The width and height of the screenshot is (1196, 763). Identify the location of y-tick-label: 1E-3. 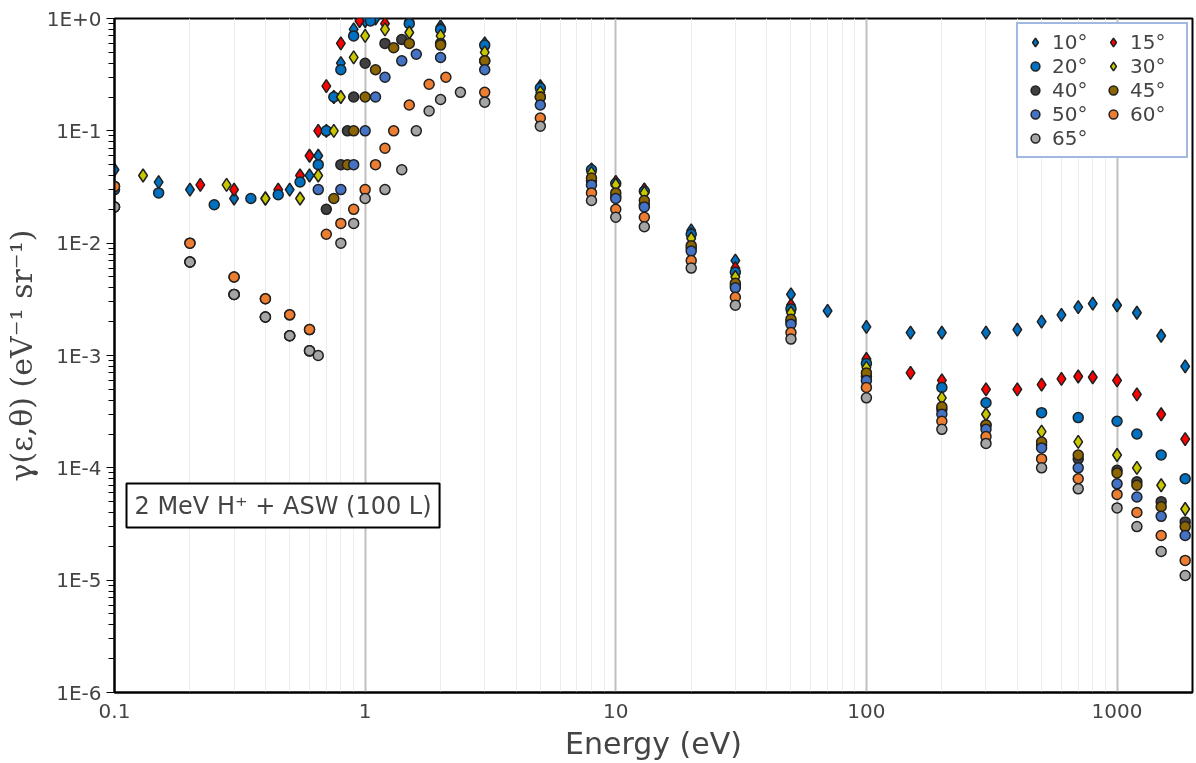
(79, 355).